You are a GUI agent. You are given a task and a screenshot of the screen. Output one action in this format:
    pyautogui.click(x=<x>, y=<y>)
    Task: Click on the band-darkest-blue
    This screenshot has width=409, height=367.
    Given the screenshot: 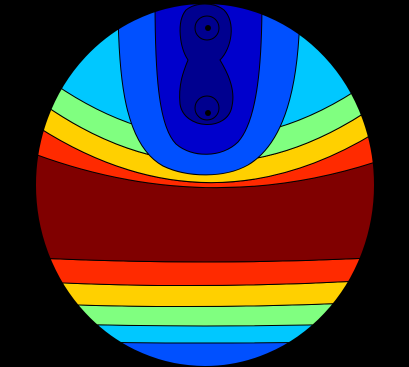 What is the action you would take?
    pyautogui.click(x=206, y=64)
    